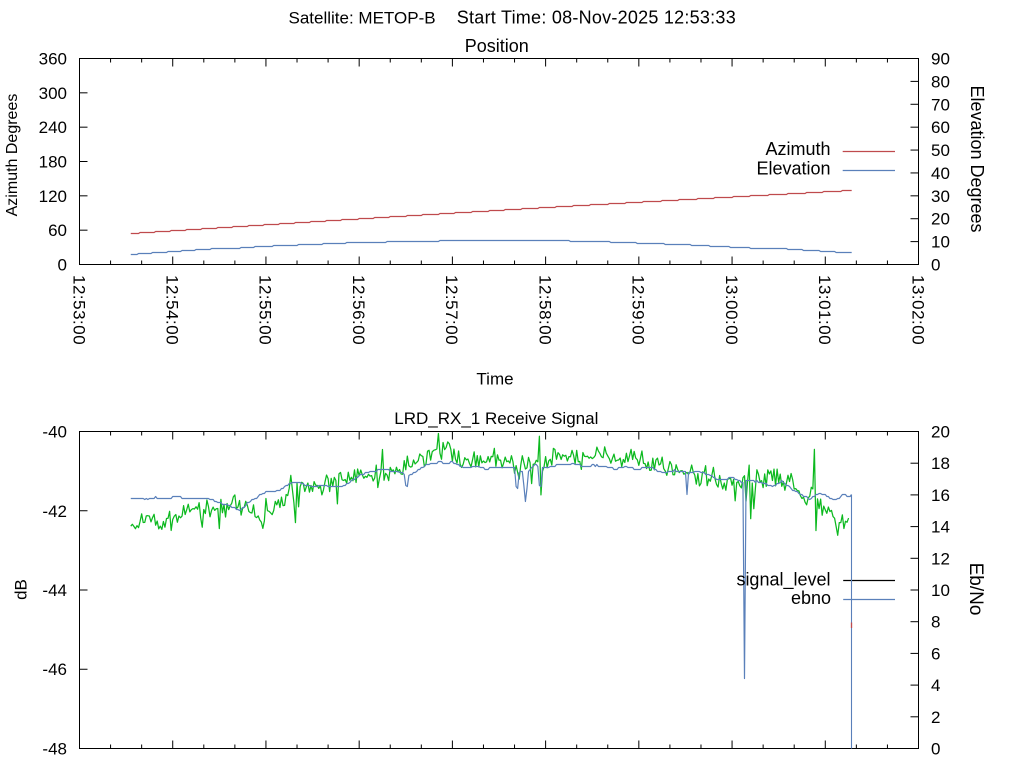 The height and width of the screenshot is (768, 1024). I want to click on svg-text: -44, so click(54, 590).